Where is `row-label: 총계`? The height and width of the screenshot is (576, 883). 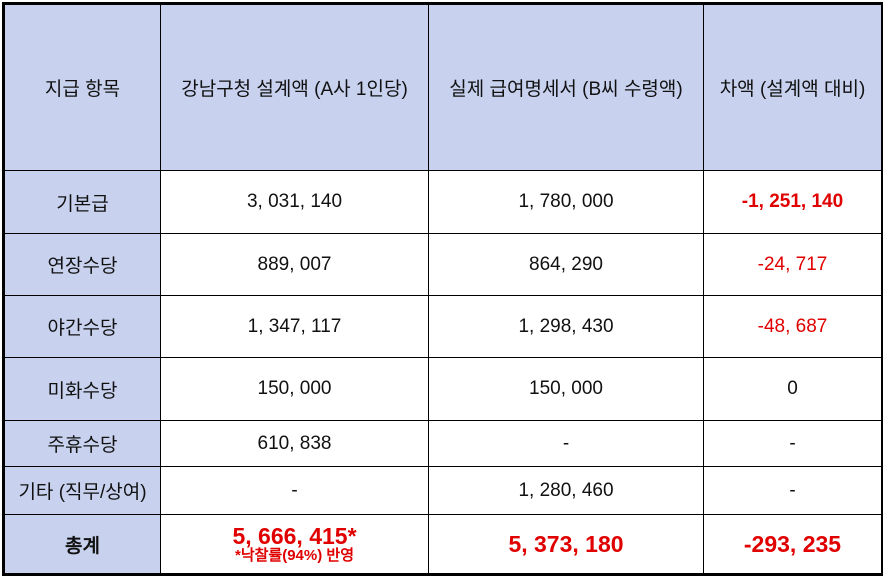 row-label: 총계 is located at coordinates (82, 544).